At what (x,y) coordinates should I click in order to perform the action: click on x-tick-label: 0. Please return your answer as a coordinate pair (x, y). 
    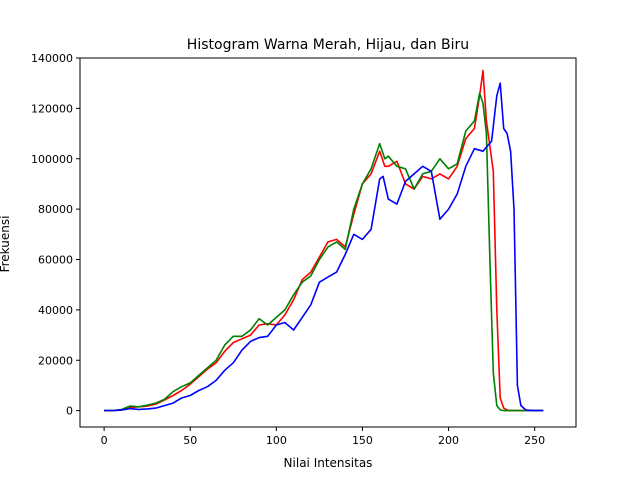
    Looking at the image, I should click on (104, 440).